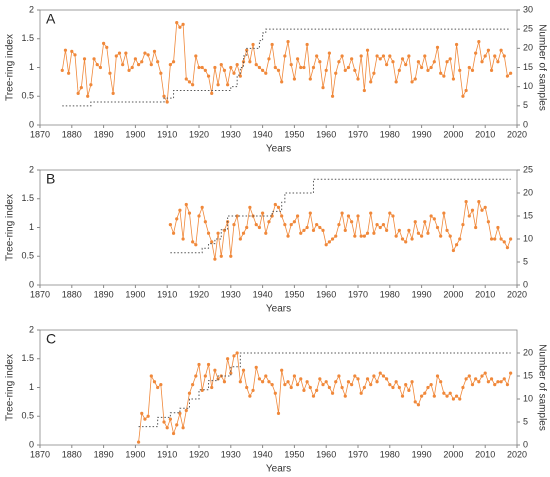  I want to click on x-tick-label: 1880, so click(72, 134).